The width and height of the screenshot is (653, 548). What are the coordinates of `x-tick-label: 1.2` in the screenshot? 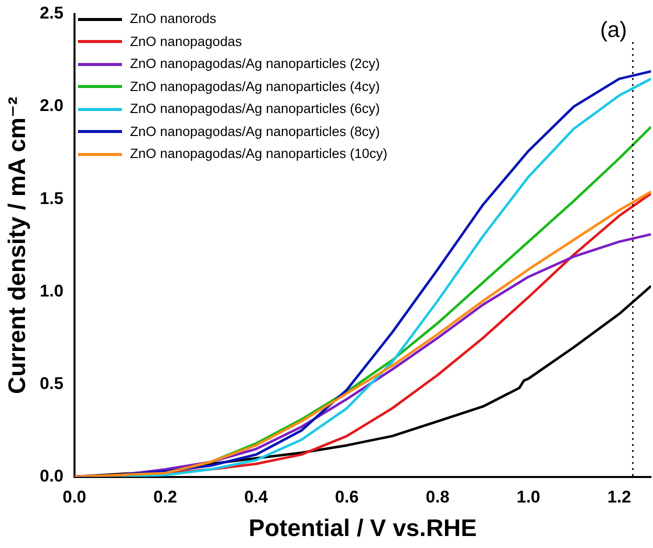 It's located at (619, 497).